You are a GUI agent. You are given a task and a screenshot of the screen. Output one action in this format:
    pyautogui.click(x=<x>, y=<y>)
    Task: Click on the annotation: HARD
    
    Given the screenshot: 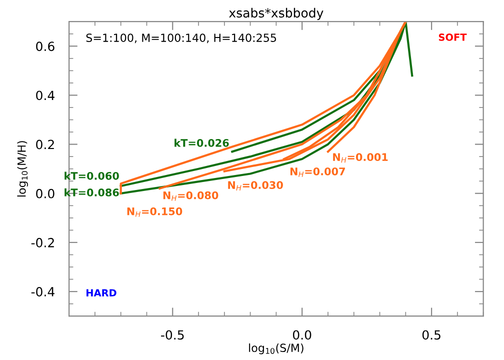 What is the action you would take?
    pyautogui.click(x=101, y=292)
    